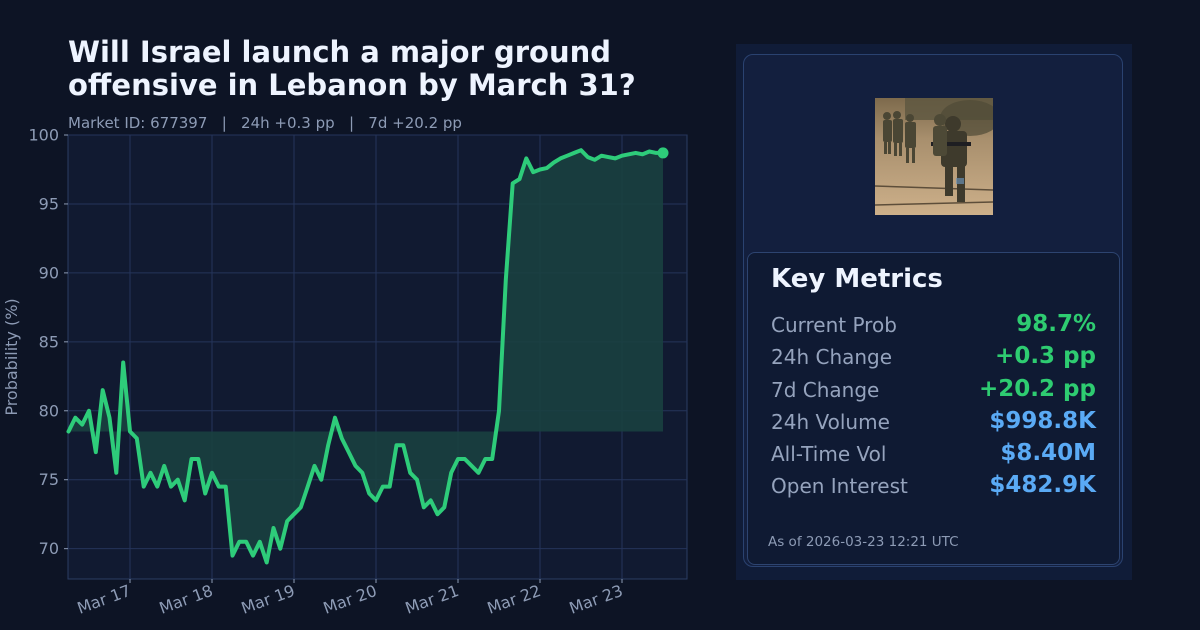  Describe the element at coordinates (49, 203) in the screenshot. I see `y-tick-label: 95` at that location.